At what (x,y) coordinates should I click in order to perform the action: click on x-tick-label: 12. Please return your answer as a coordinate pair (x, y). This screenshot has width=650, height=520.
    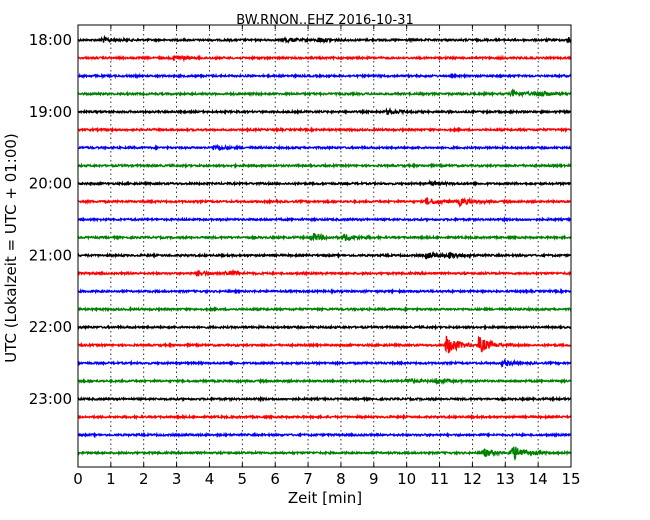
    Looking at the image, I should click on (472, 479).